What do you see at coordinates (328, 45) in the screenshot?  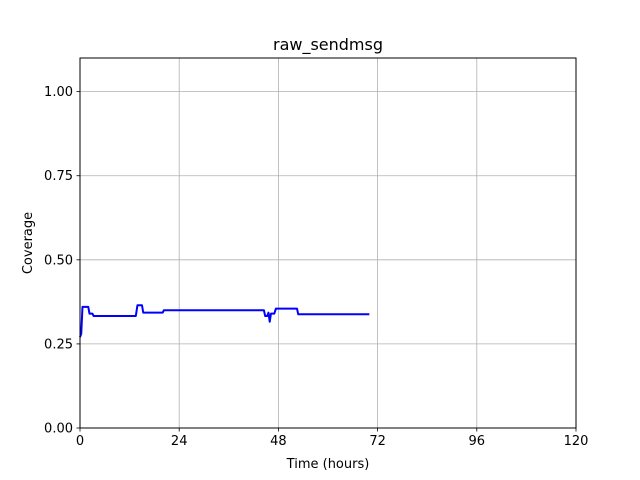 I see `chart-title: raw_sendmsg` at bounding box center [328, 45].